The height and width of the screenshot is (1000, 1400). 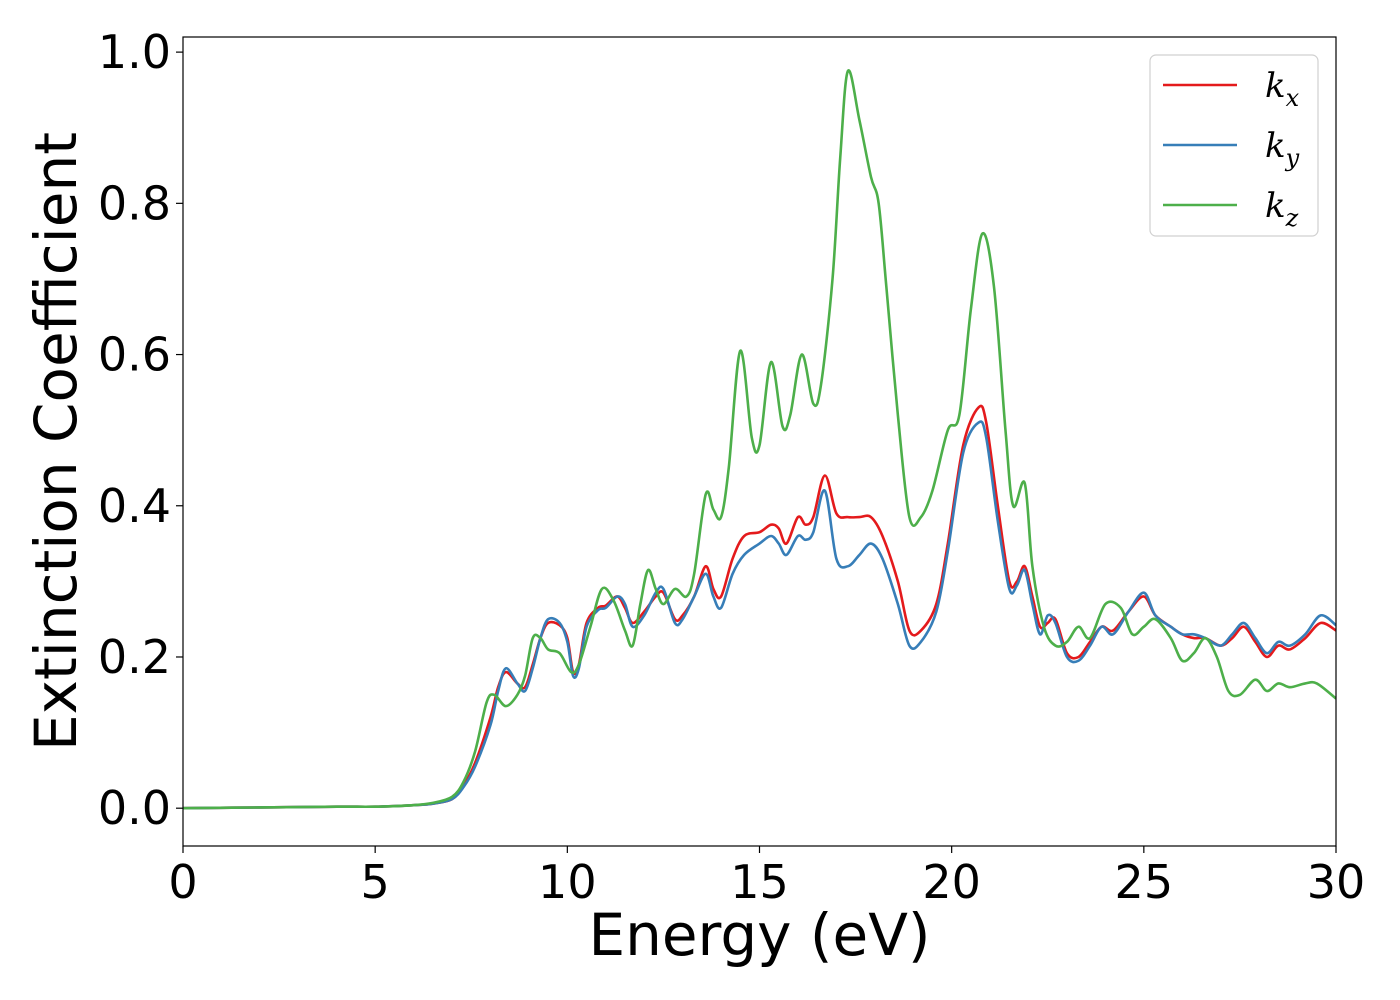 I want to click on y-tick-label: 0.6, so click(x=134, y=355).